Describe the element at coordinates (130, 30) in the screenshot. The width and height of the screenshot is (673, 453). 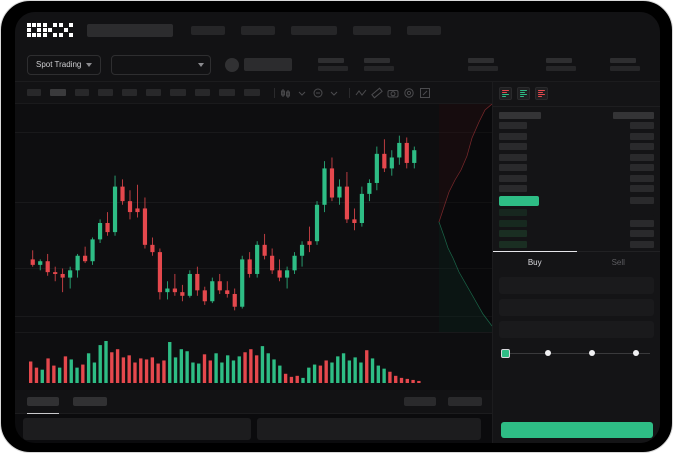
I see `search-input` at that location.